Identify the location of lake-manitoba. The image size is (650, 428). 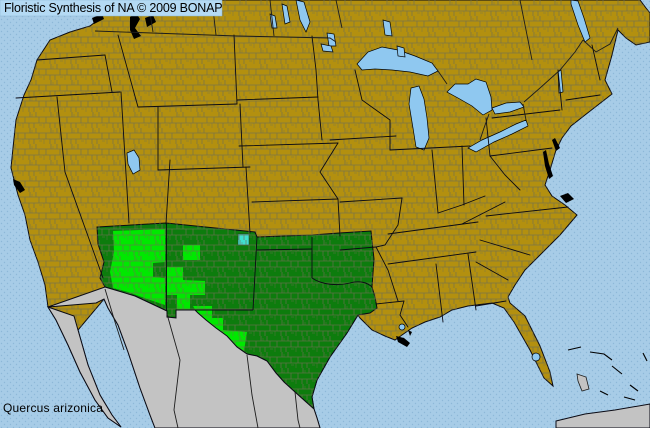
(286, 14).